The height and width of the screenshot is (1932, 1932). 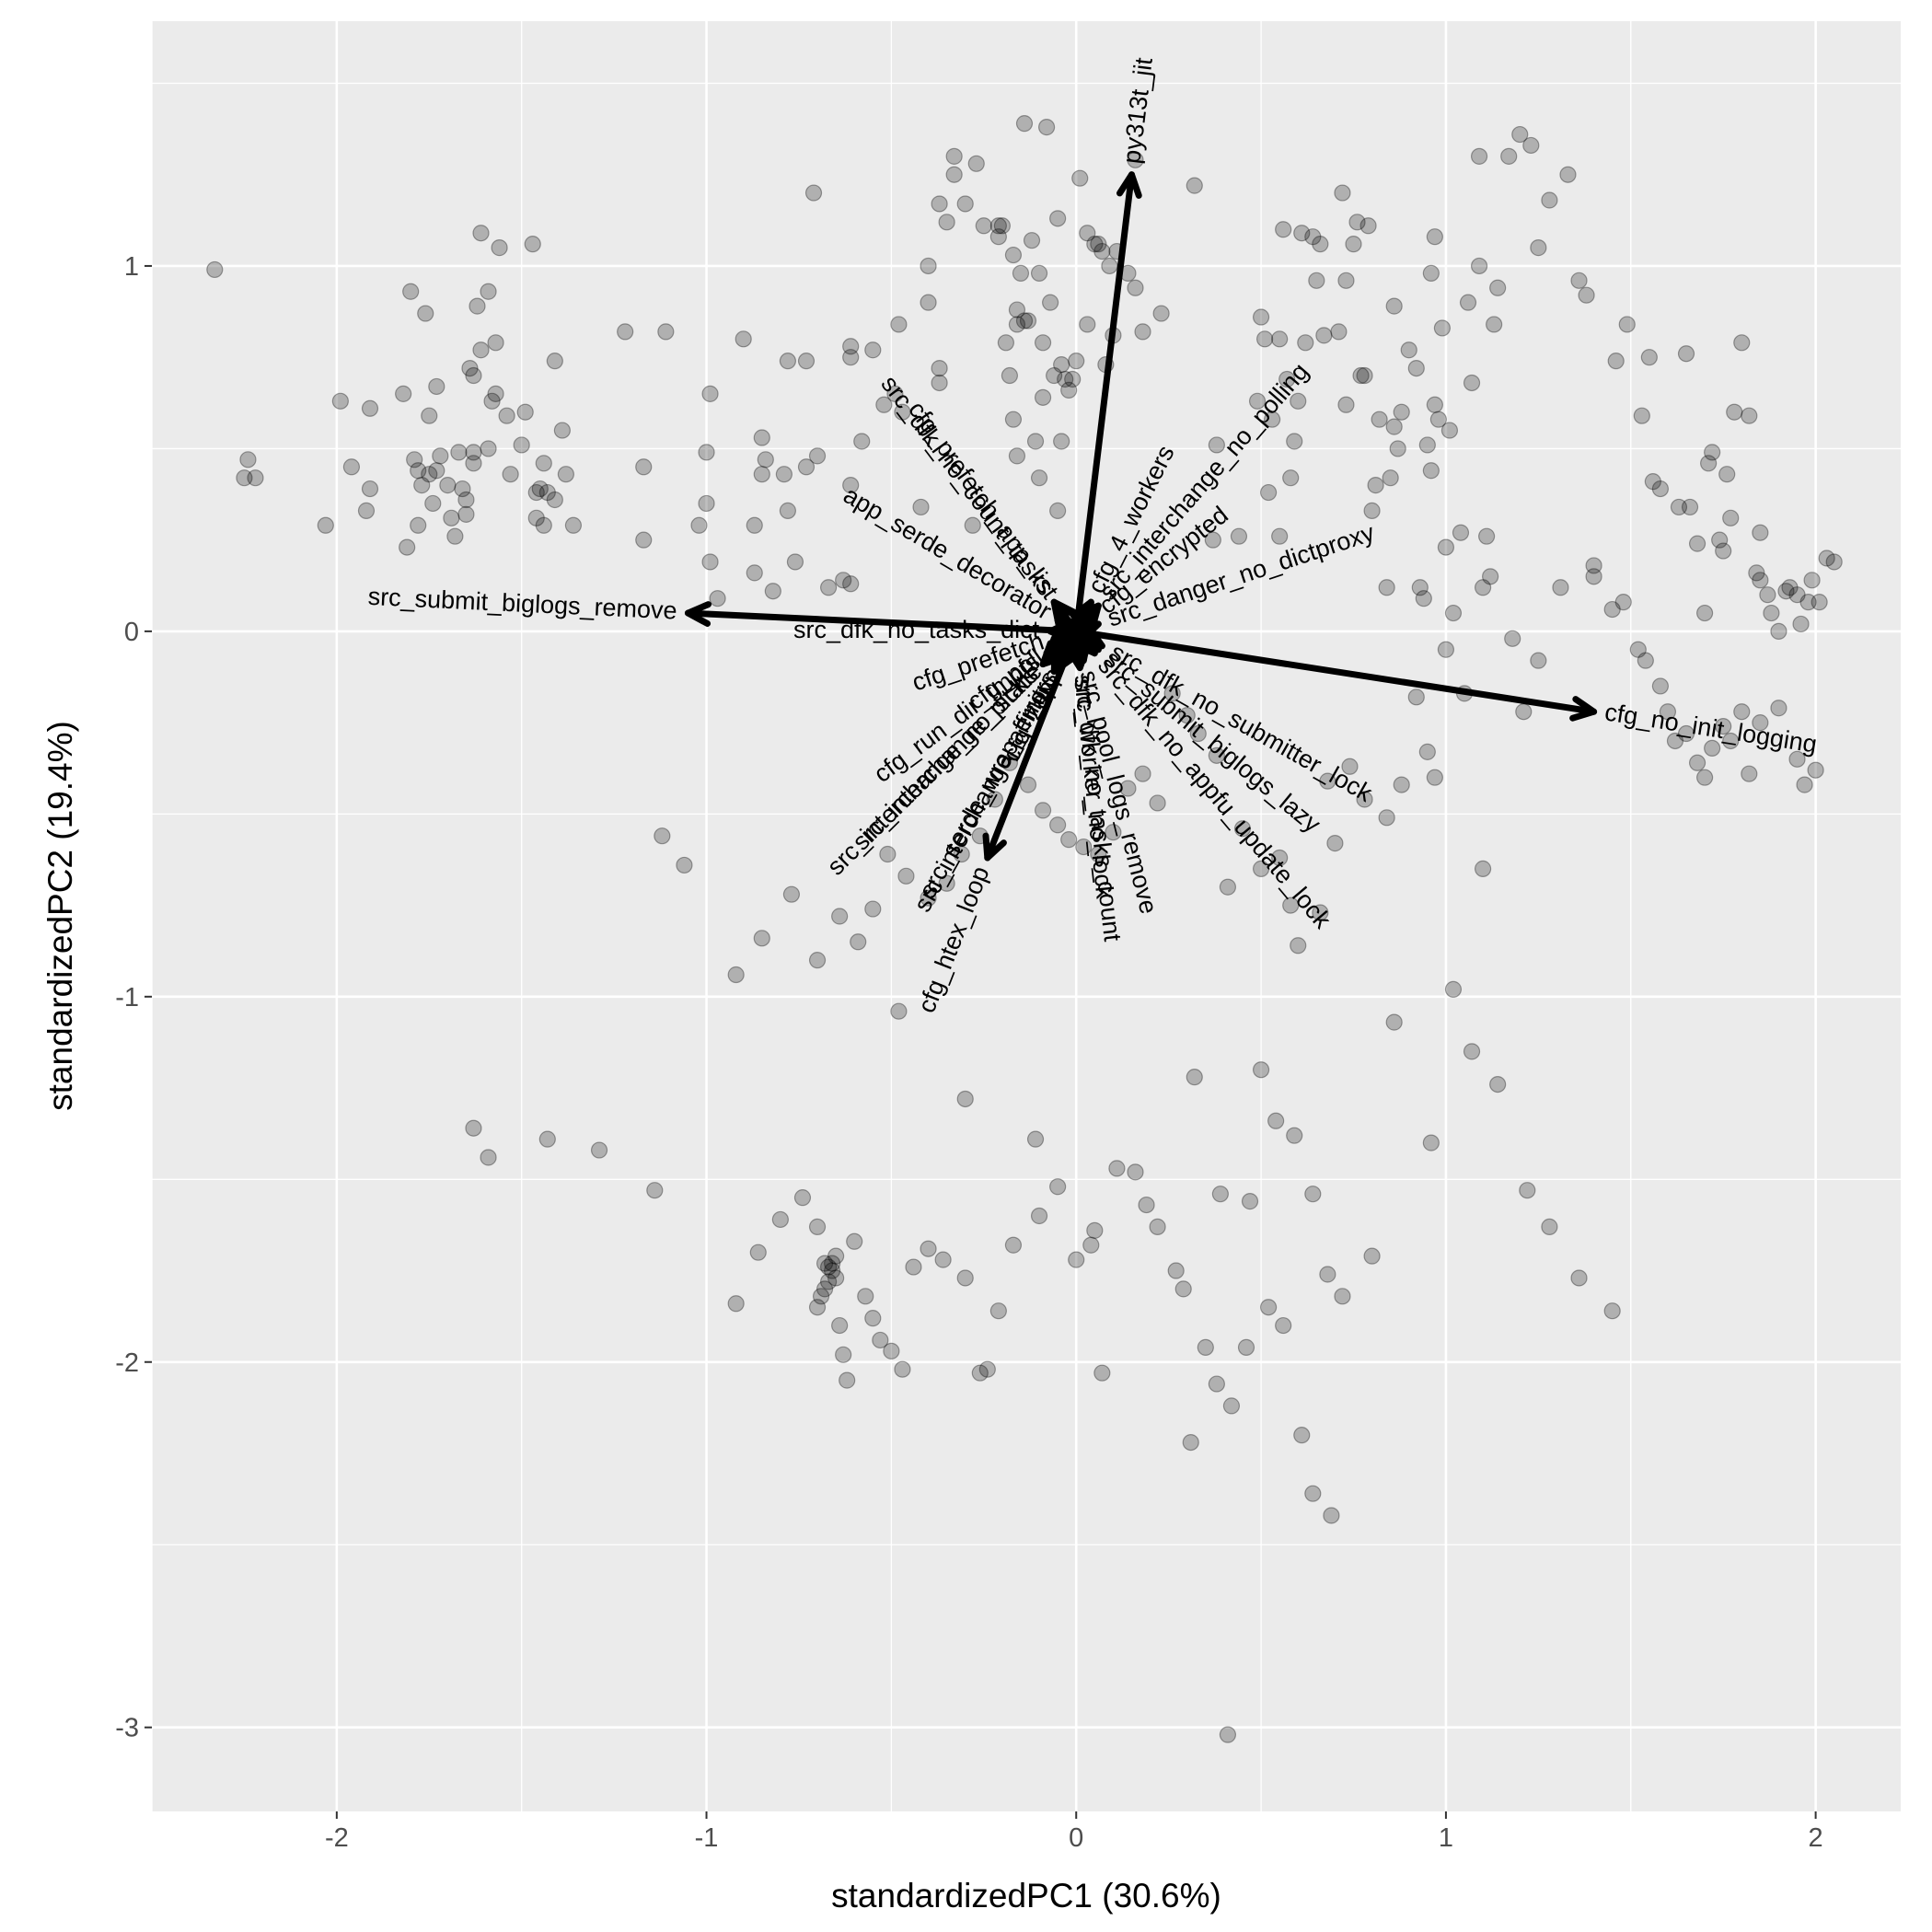 I want to click on x-tick-label: -1, so click(x=707, y=1838).